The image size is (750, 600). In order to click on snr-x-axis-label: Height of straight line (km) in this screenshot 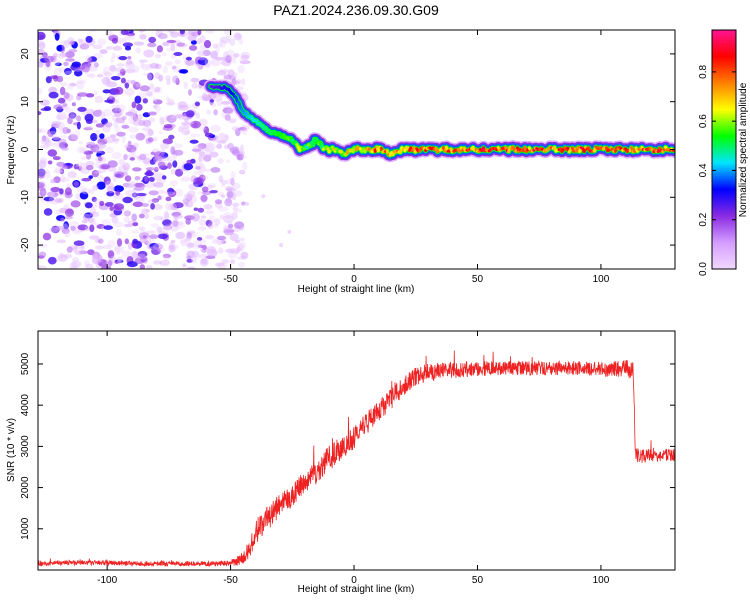, I will do `click(356, 589)`.